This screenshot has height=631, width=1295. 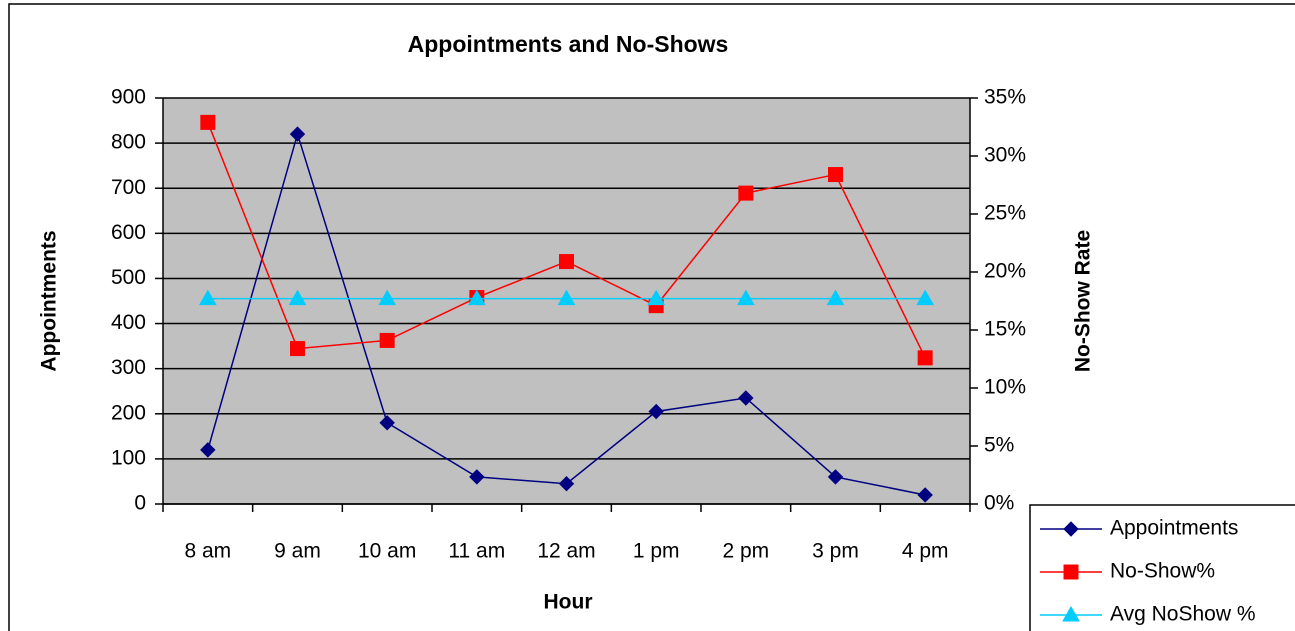 I want to click on y2-tick-label: 15%, so click(x=1005, y=329).